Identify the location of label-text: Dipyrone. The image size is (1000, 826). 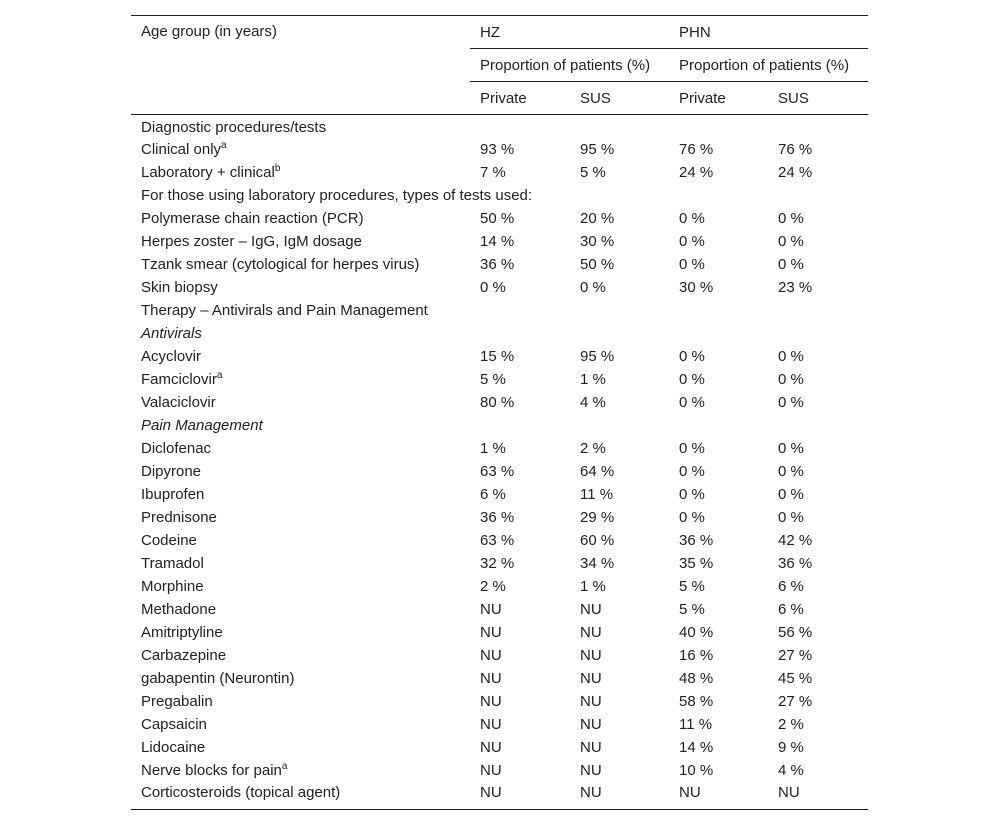
(171, 471).